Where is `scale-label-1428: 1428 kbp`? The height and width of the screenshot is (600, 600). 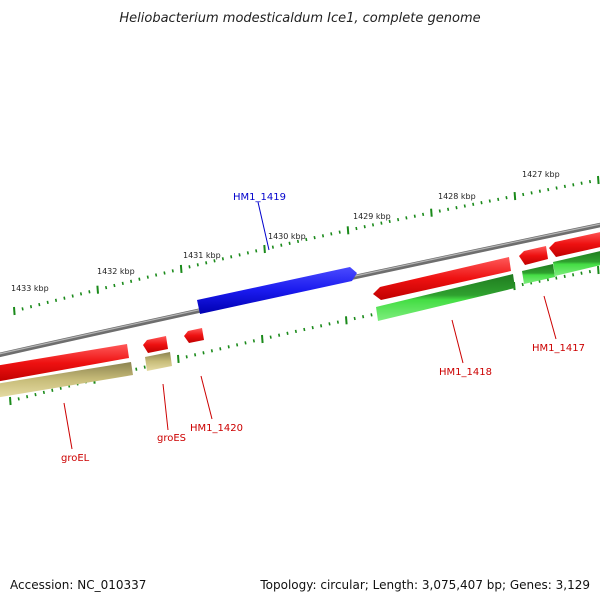 scale-label-1428: 1428 kbp is located at coordinates (457, 196).